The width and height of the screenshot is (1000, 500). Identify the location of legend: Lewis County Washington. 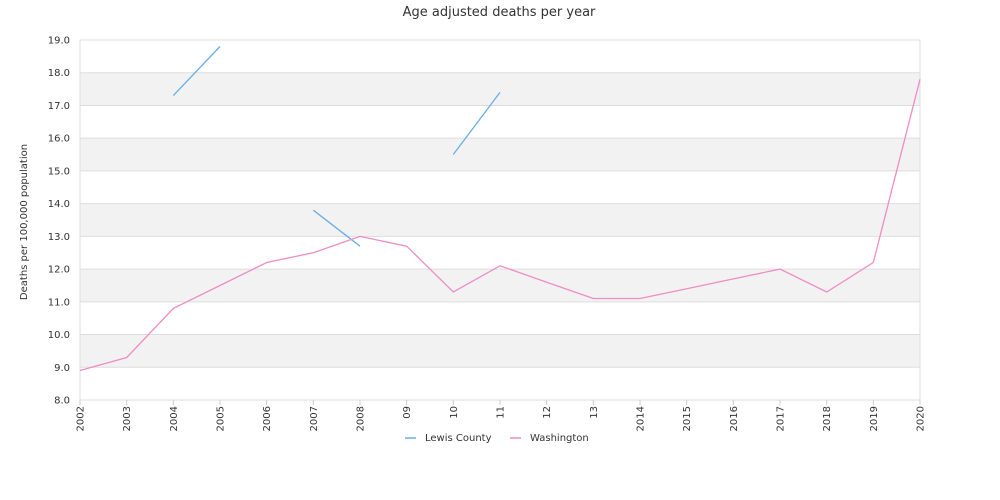
(497, 438).